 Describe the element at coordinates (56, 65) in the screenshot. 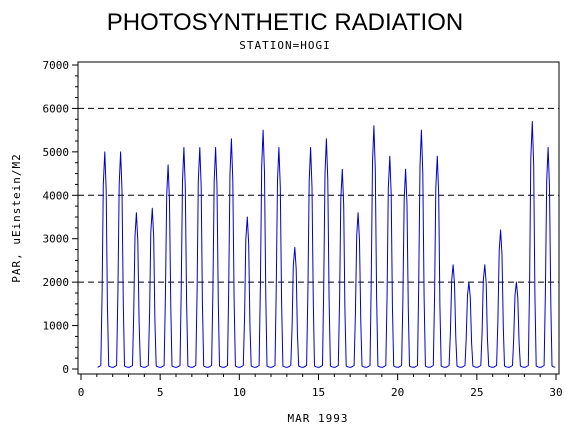

I see `y-tick-label-7: 7000` at that location.